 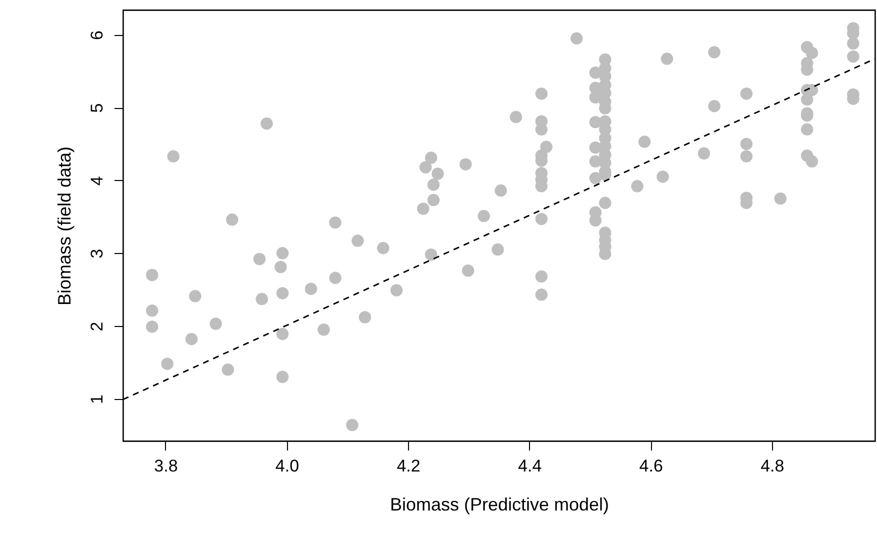 What do you see at coordinates (287, 466) in the screenshot?
I see `x-tick-label: 4.0` at bounding box center [287, 466].